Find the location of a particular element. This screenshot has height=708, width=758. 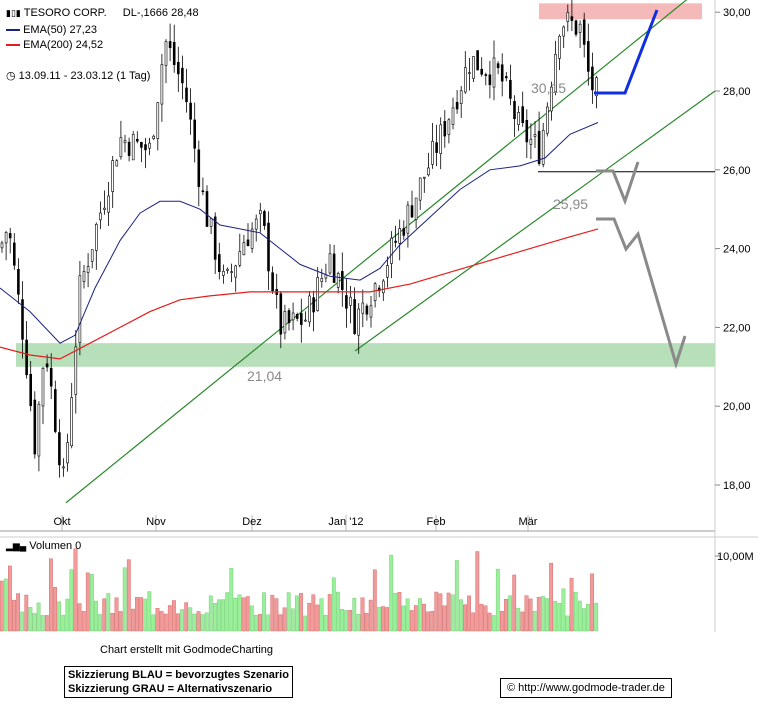

x-tick-label: Feb is located at coordinates (436, 522).